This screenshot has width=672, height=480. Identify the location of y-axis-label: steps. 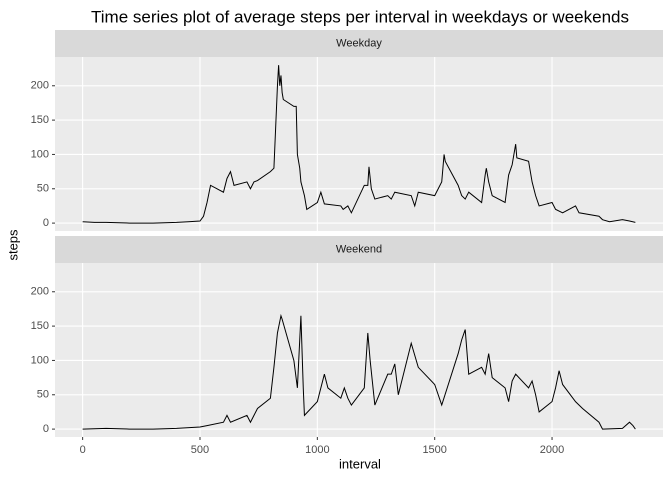
(12, 245).